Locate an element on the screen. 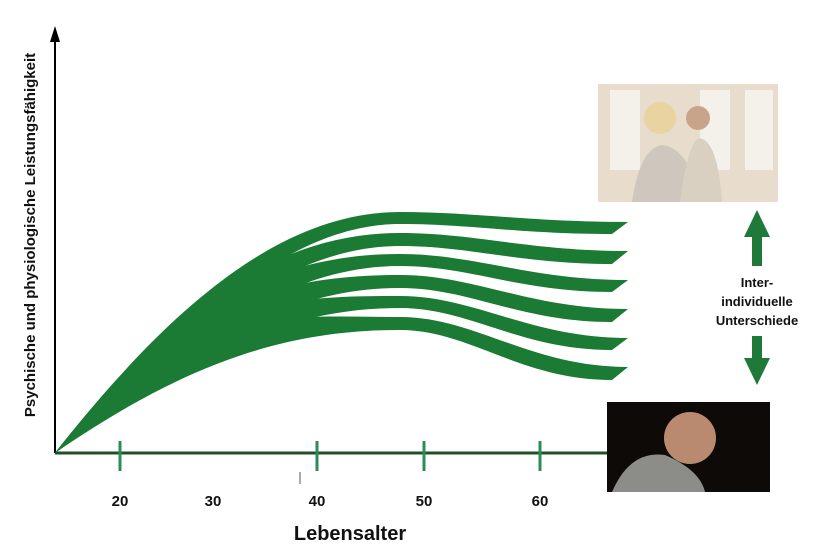 The height and width of the screenshot is (544, 823). arrow-up is located at coordinates (757, 238).